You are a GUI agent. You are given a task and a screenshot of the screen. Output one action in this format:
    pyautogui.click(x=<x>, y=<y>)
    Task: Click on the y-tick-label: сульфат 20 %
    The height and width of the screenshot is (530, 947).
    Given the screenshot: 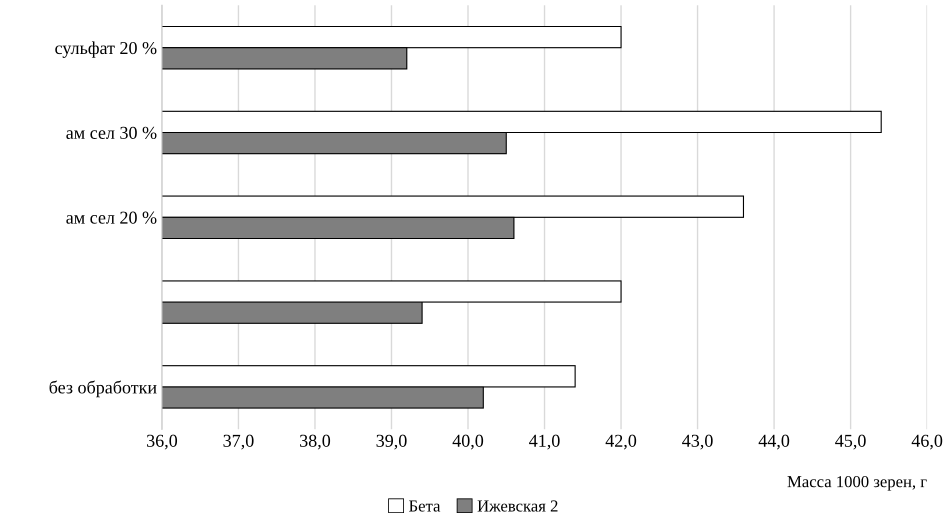 What is the action you would take?
    pyautogui.click(x=105, y=49)
    